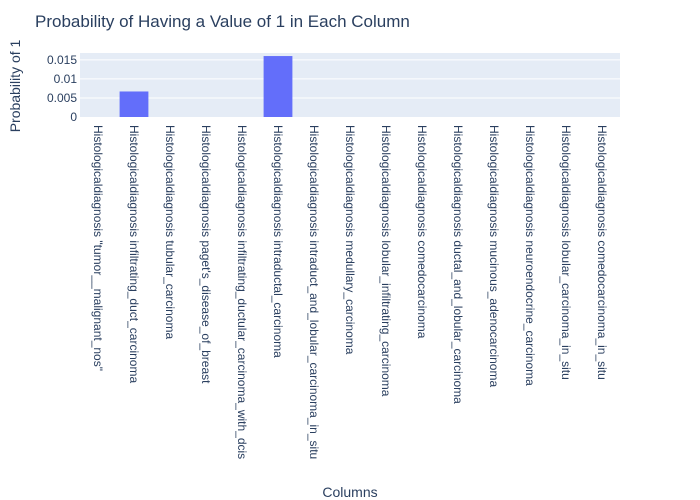 Image resolution: width=700 pixels, height=500 pixels. I want to click on y-tick-labels: 0 0.005 0.01 0.015, so click(62, 88).